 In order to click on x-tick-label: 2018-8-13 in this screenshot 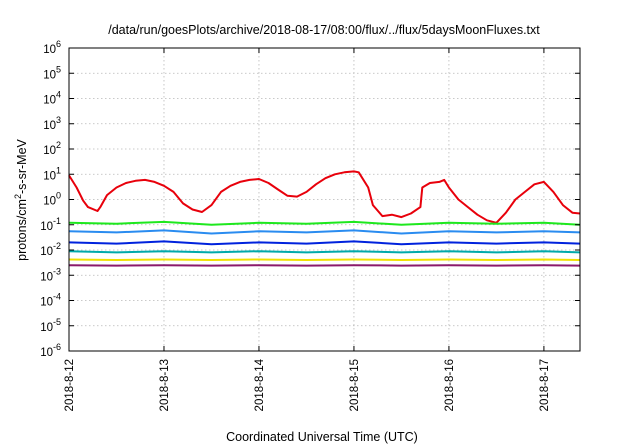, I will do `click(165, 385)`.